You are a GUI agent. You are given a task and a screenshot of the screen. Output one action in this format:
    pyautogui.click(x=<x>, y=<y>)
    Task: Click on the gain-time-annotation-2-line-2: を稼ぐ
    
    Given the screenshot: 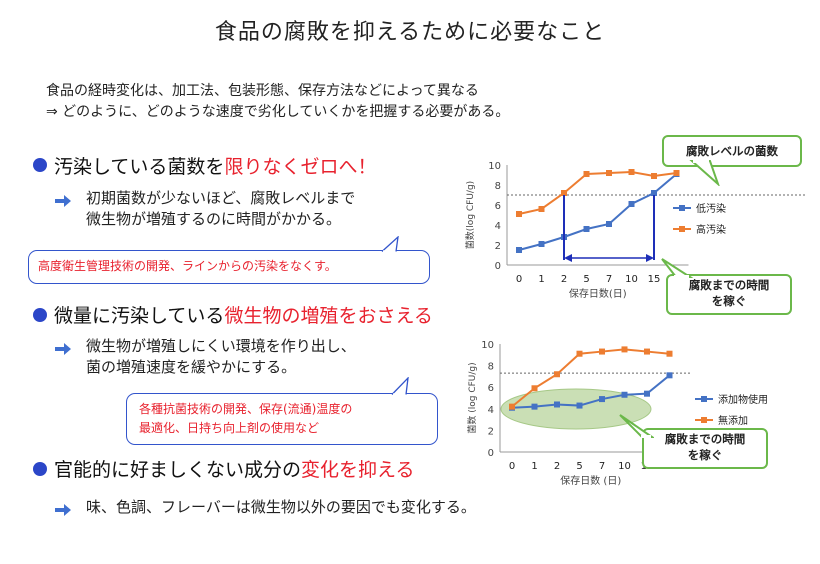 What is the action you would take?
    pyautogui.click(x=705, y=455)
    